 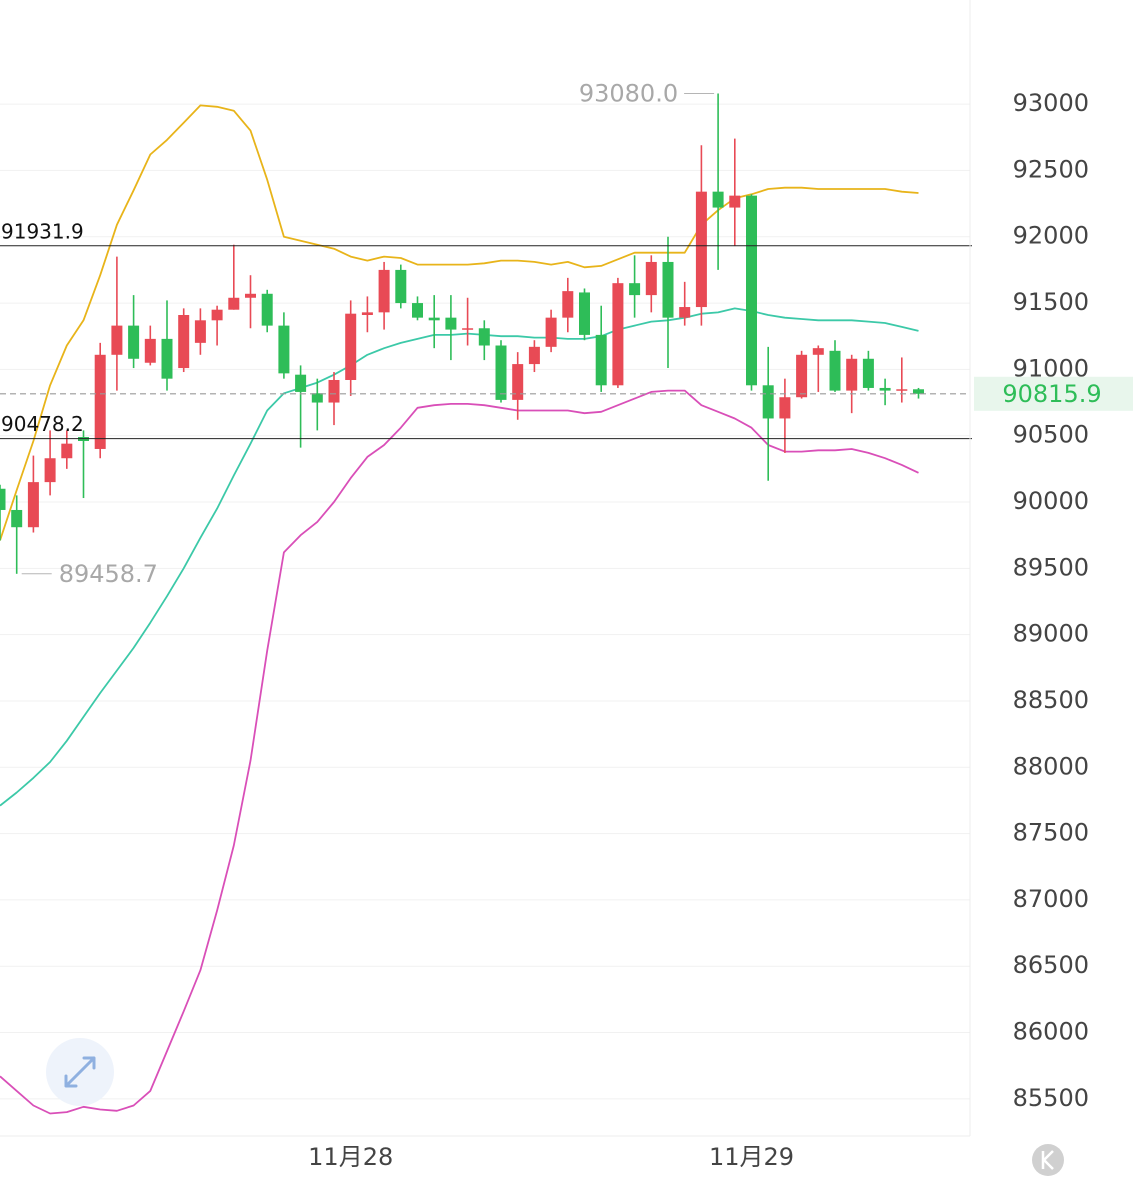 I want to click on y-tick-label: 88000, so click(x=1051, y=766).